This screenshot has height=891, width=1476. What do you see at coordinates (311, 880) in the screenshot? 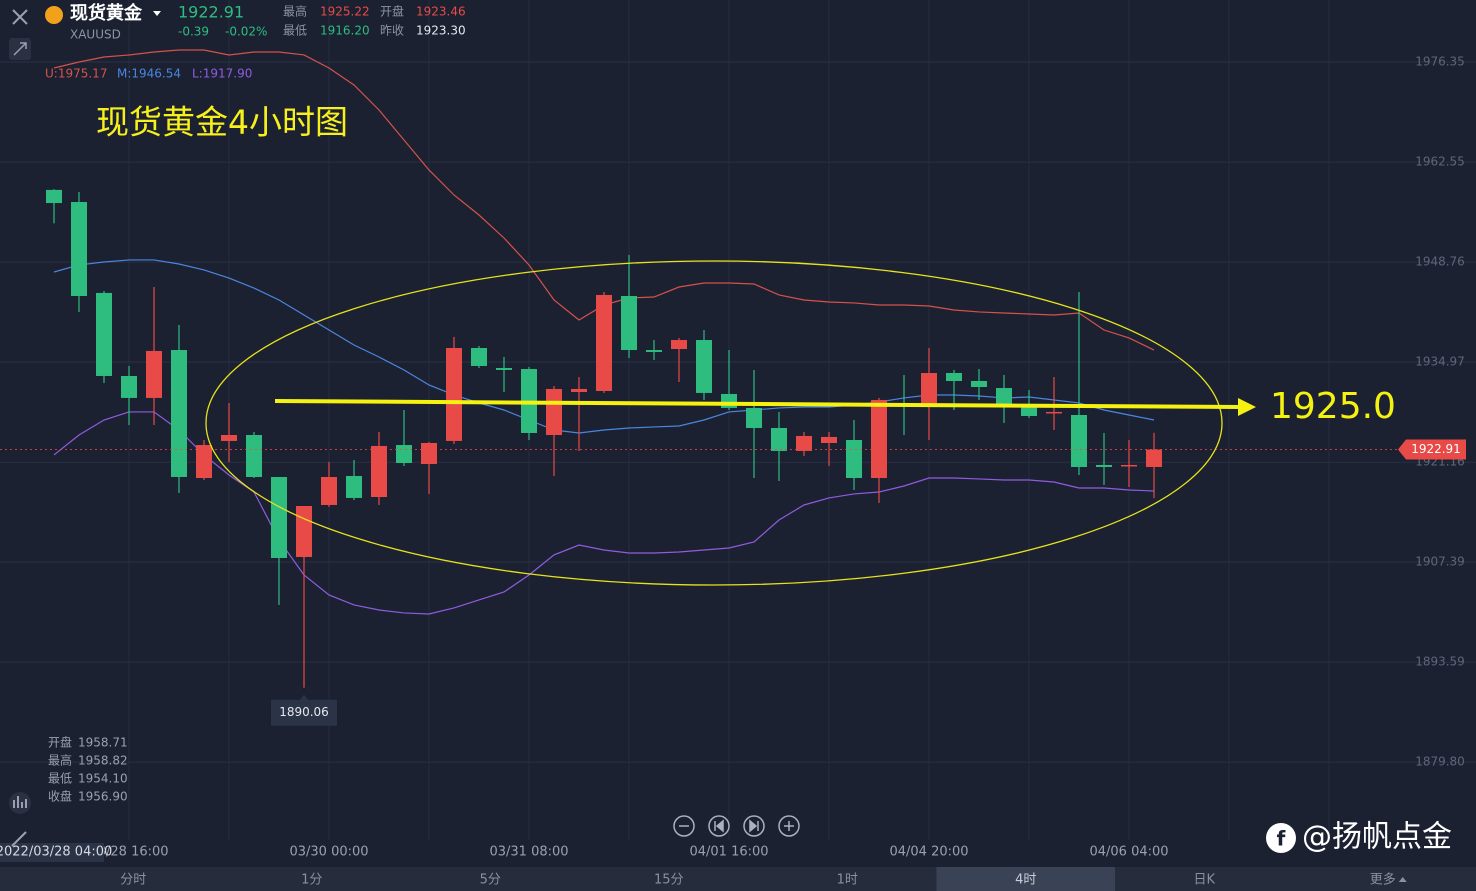
I see `tab: 1分` at bounding box center [311, 880].